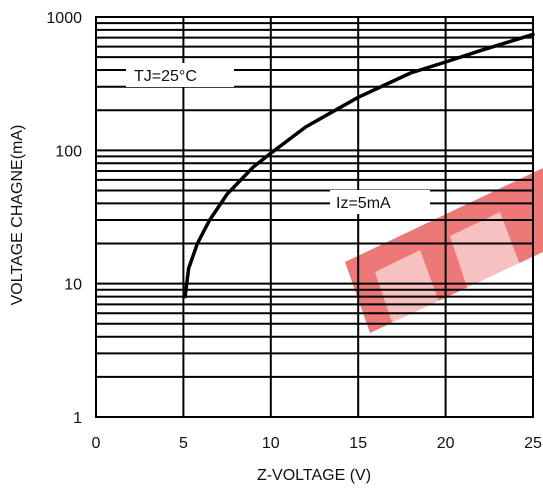 The image size is (543, 490). I want to click on x-tick-labels: 0 5 10 15 20 25, so click(317, 443).